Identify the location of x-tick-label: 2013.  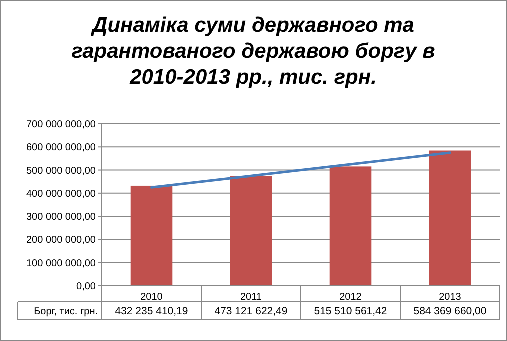
(450, 297).